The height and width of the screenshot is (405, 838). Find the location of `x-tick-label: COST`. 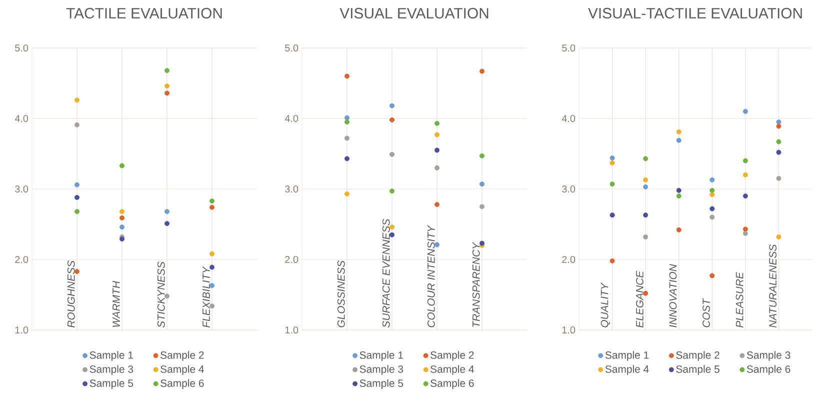

x-tick-label: COST is located at coordinates (706, 313).